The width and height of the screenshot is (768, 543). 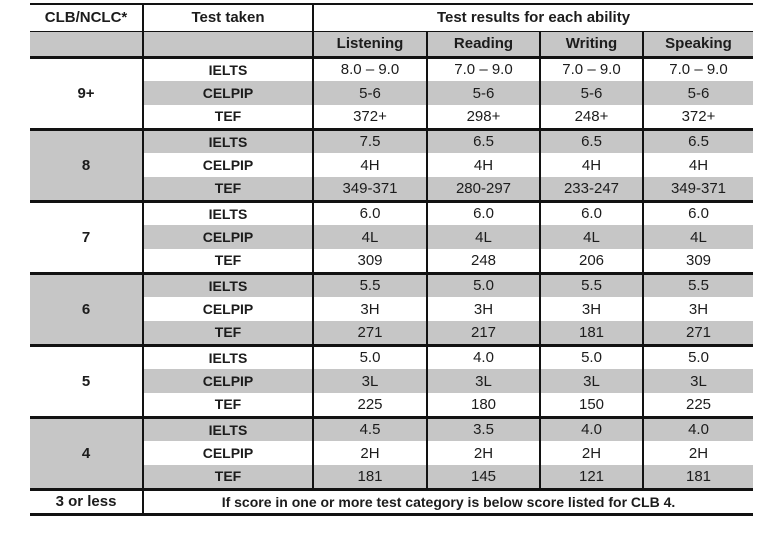 I want to click on score-cell: 248, so click(x=483, y=261).